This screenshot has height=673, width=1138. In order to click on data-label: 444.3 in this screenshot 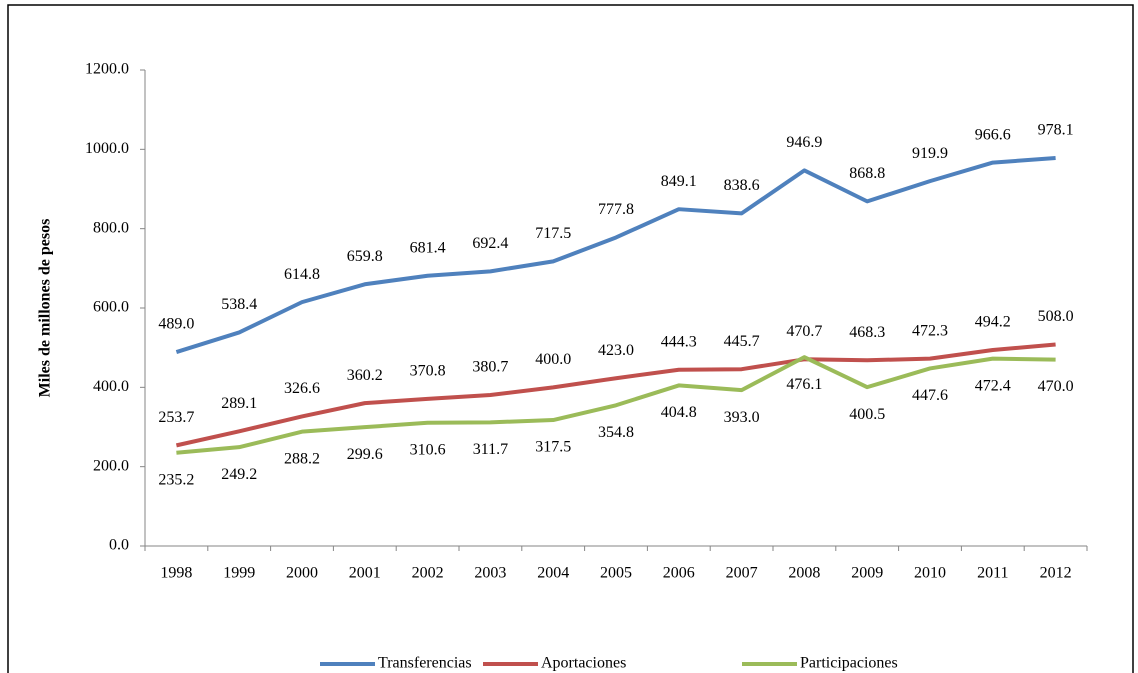, I will do `click(679, 341)`.